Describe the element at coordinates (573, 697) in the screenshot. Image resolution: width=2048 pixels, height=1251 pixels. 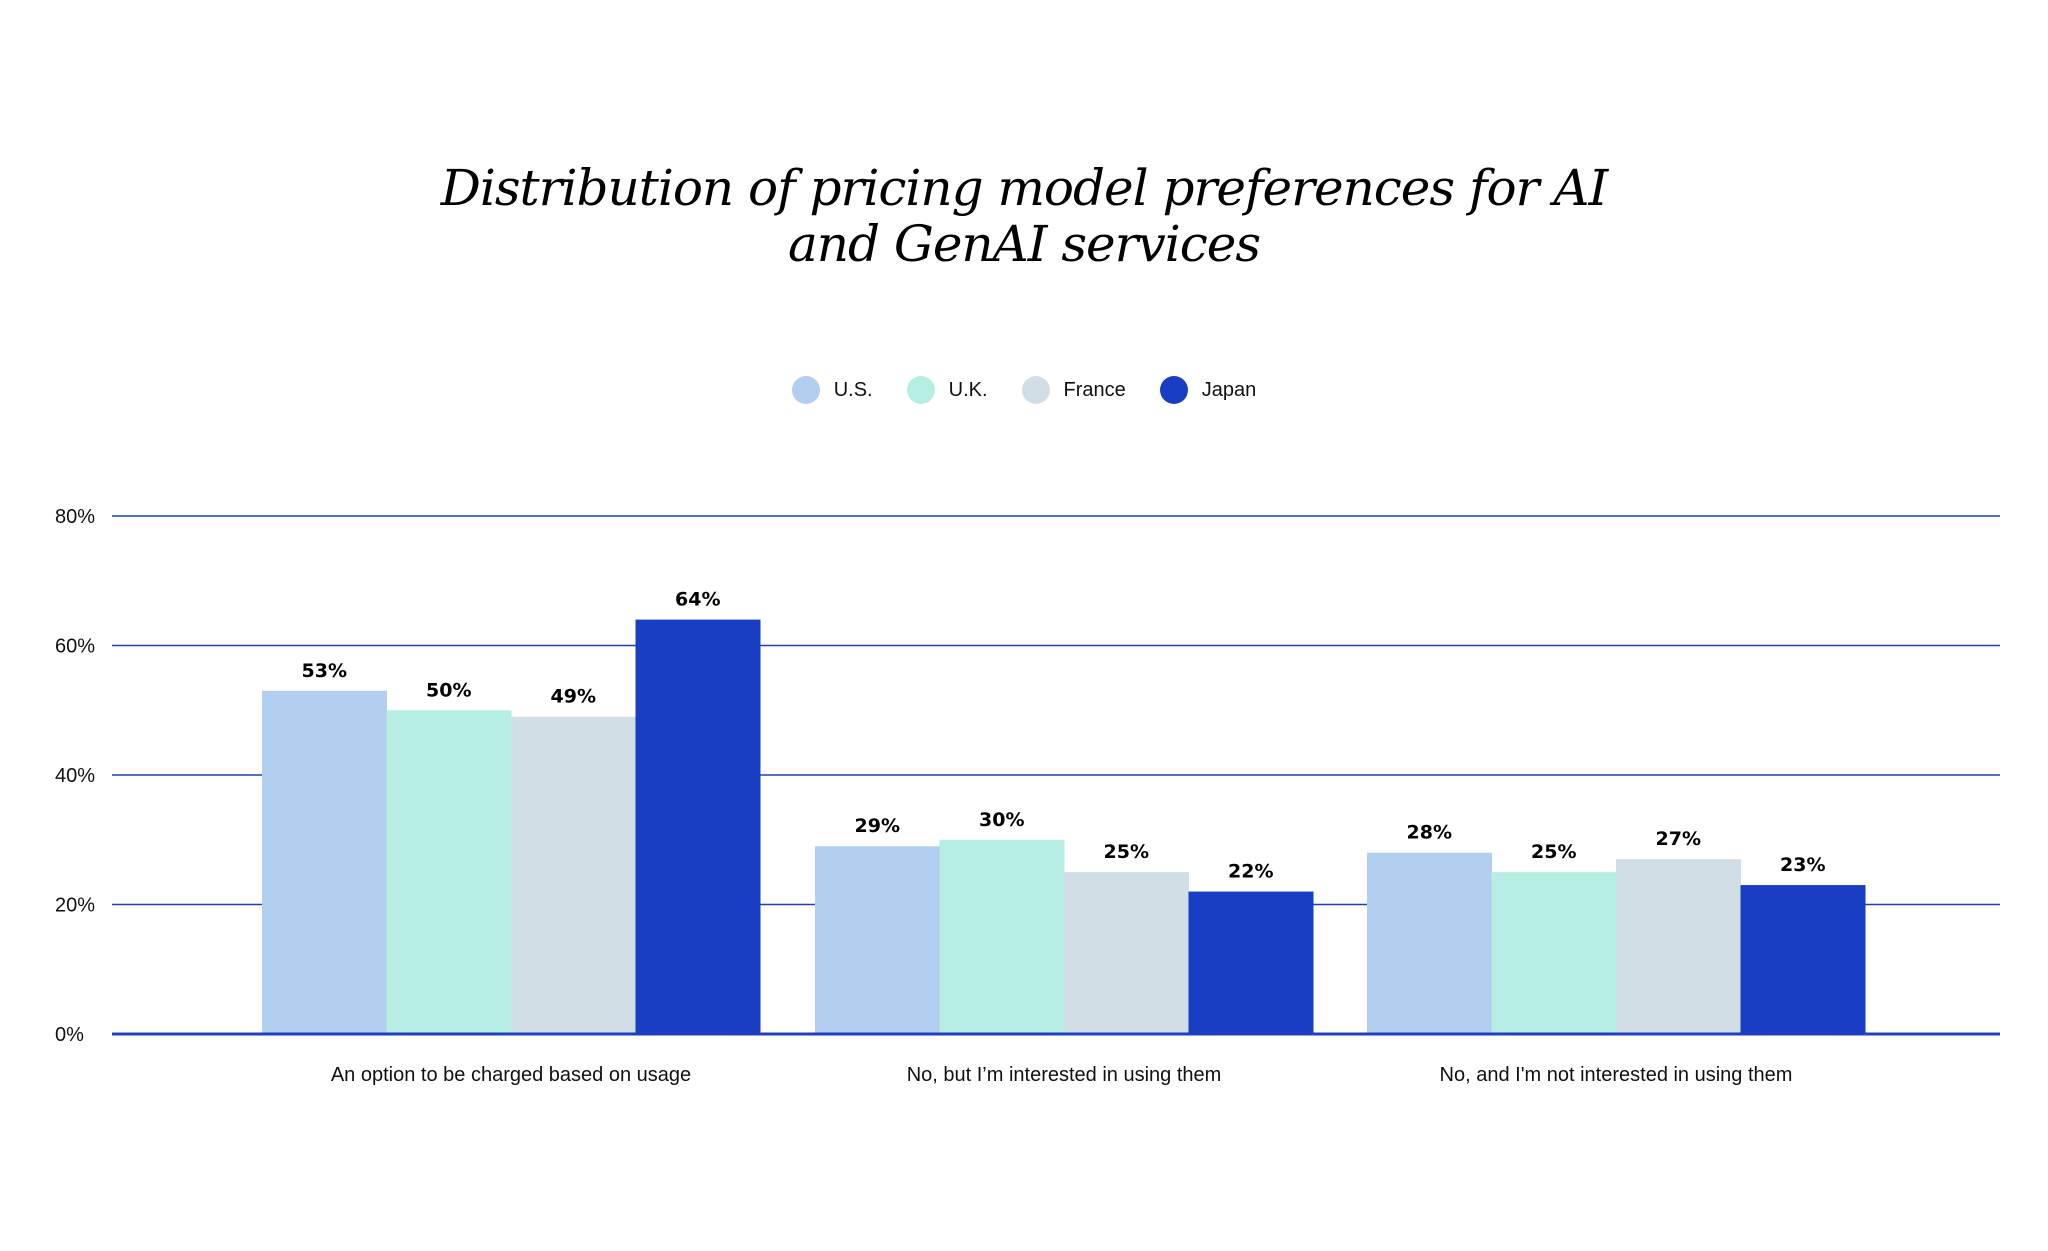
I see `value-label-france-0: 49%` at that location.